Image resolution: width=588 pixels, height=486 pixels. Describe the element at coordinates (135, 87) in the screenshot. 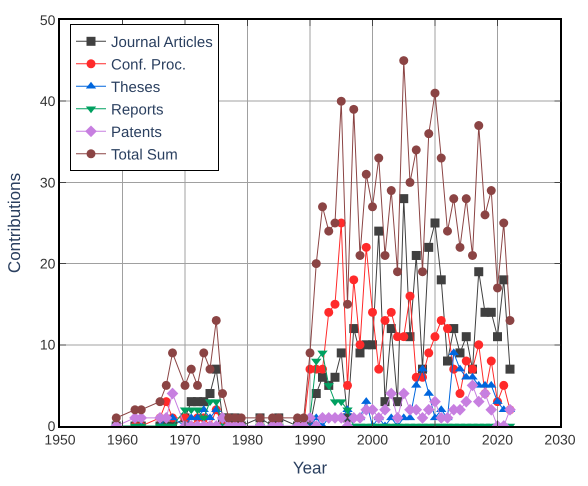

I see `legend-label: Theses` at that location.